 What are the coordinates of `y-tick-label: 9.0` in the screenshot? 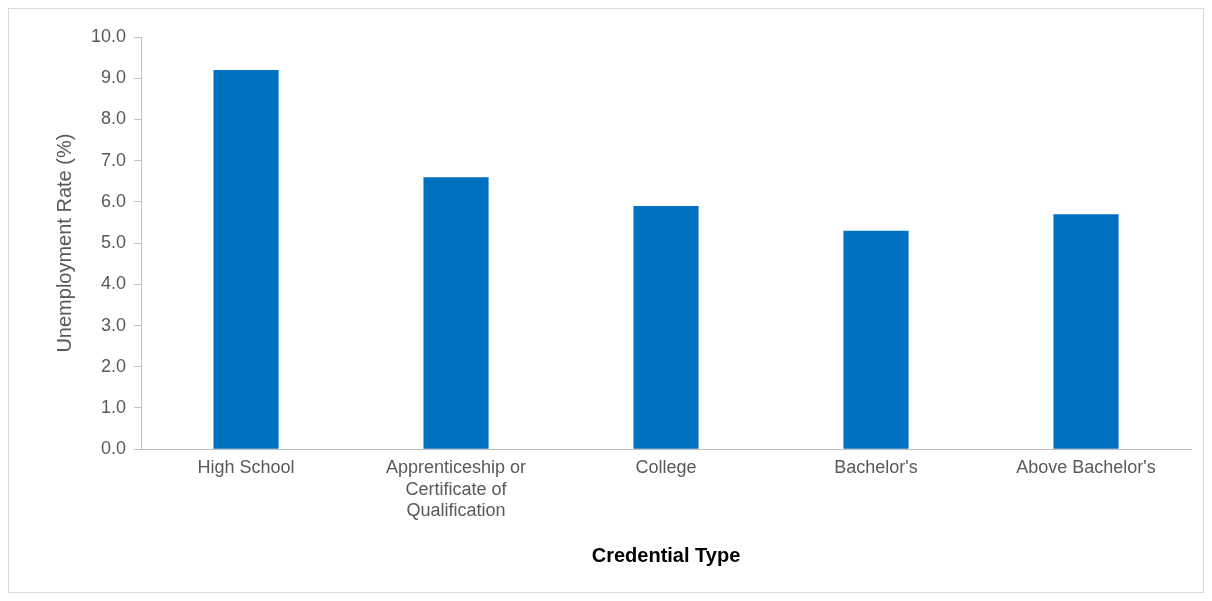 It's located at (114, 77).